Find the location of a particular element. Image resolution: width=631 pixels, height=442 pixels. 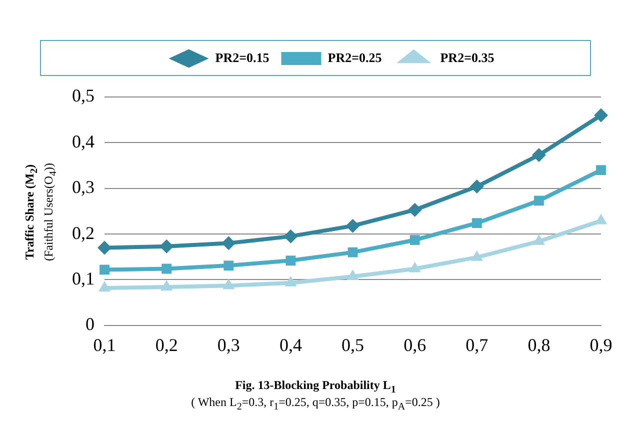

x-tick-label: 0,6 is located at coordinates (415, 344).